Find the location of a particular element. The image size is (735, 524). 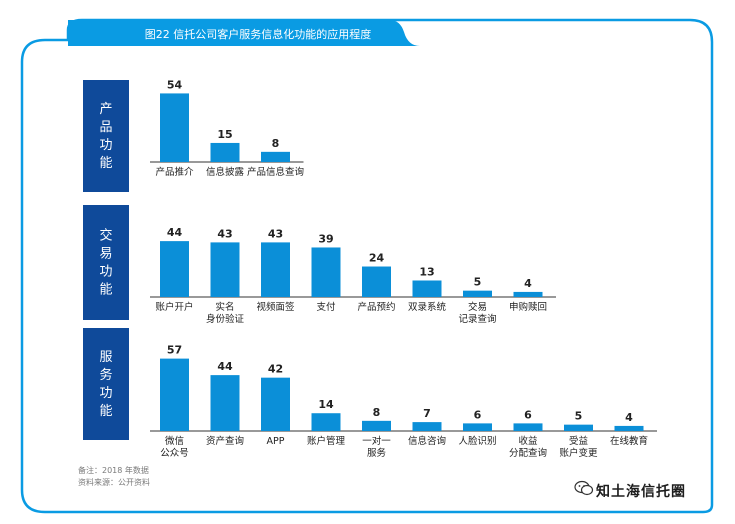

category-label: APP is located at coordinates (276, 441).